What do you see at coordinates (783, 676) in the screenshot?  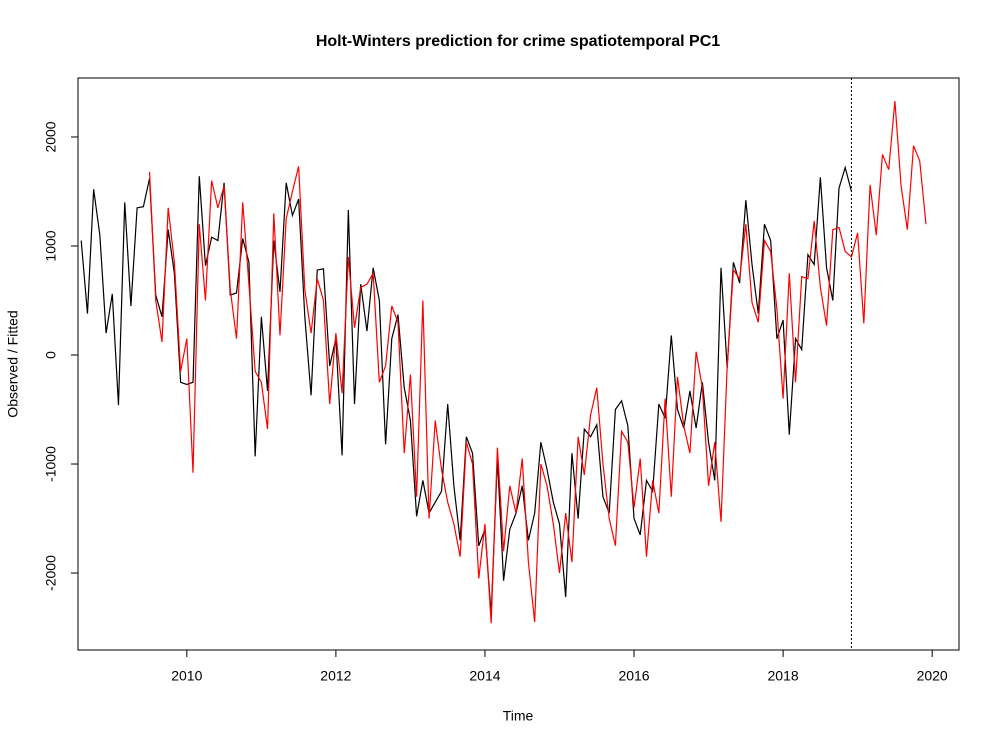 I see `x-tick-label: 2018` at bounding box center [783, 676].